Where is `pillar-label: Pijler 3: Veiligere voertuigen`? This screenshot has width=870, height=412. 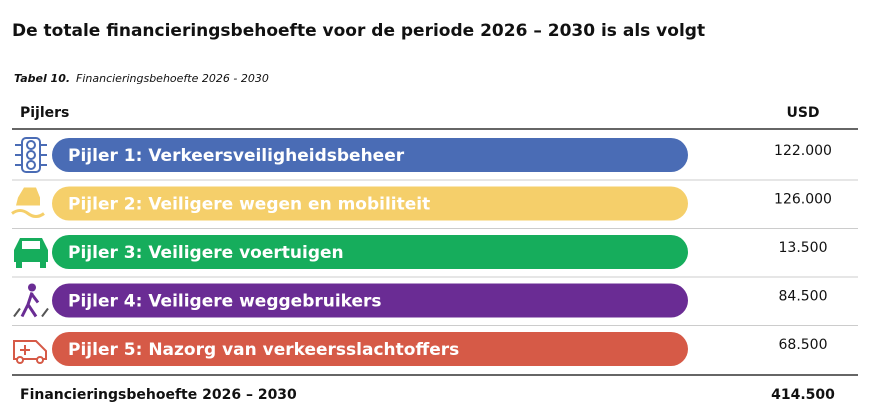 pillar-label: Pijler 3: Veiligere voertuigen is located at coordinates (206, 253).